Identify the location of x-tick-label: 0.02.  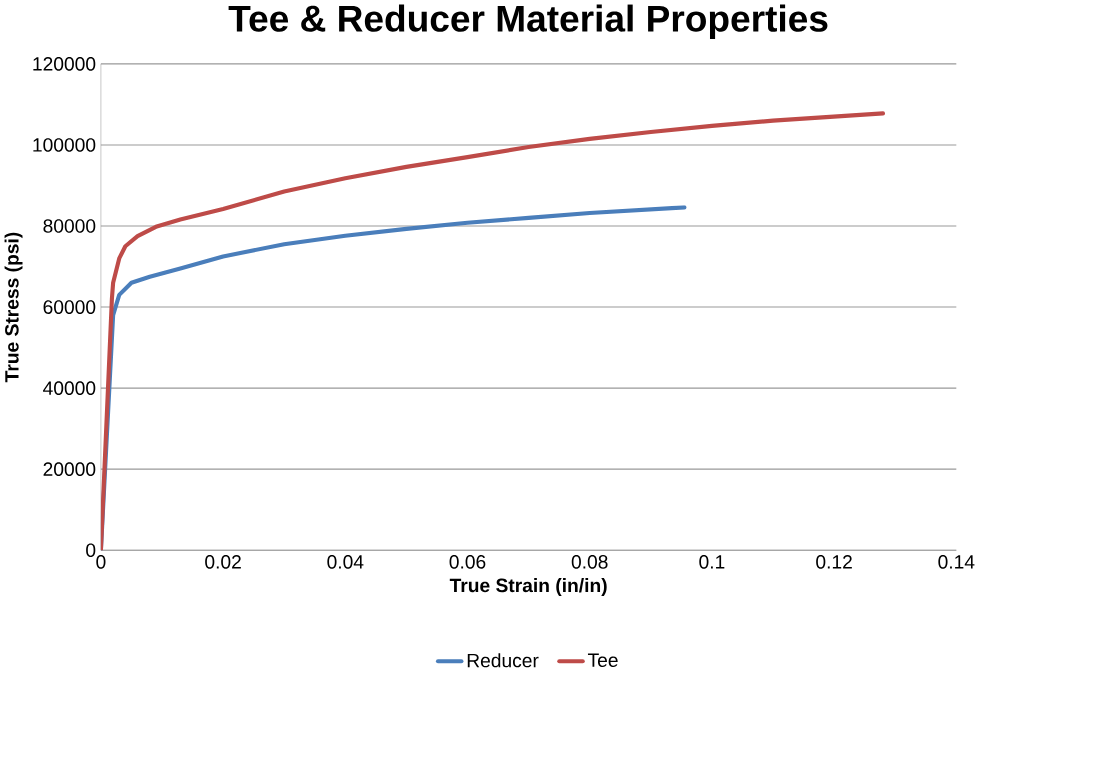
(223, 561).